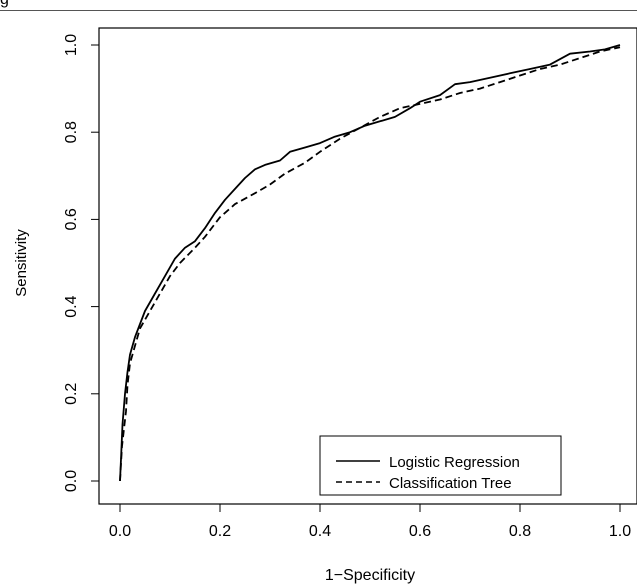 This screenshot has width=637, height=586. I want to click on y-tick-label: 0.8, so click(71, 132).